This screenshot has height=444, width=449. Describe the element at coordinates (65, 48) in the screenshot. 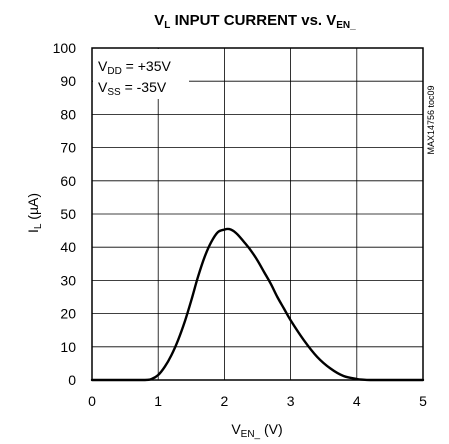

I see `y-tick-label: 100` at that location.